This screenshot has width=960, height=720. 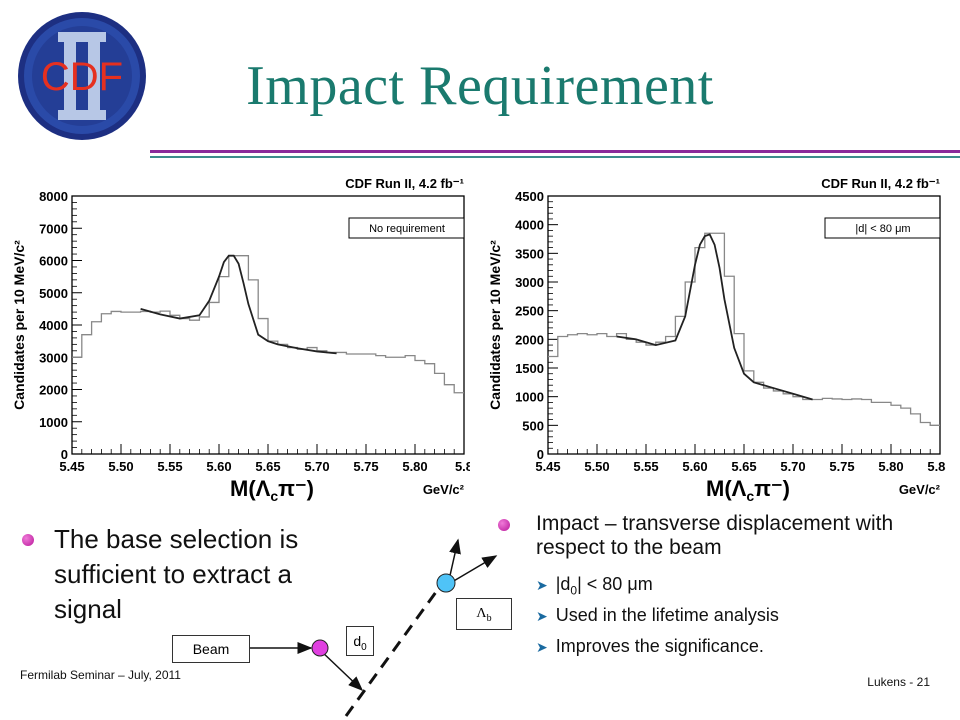 I want to click on legend-label: |d| < 80 μm, so click(x=882, y=229).